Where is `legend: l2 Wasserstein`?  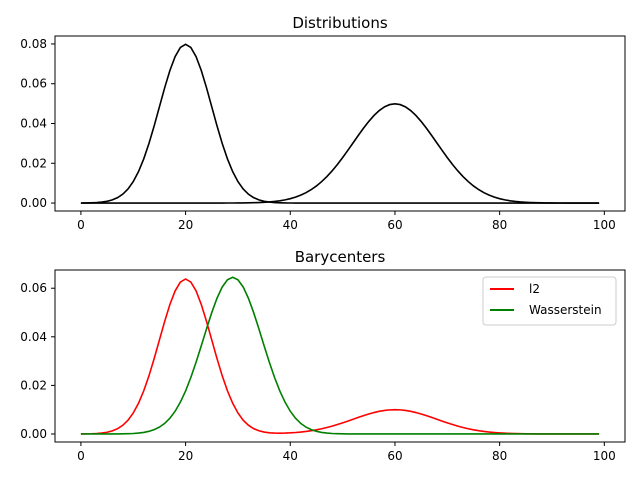
legend: l2 Wasserstein is located at coordinates (549, 301).